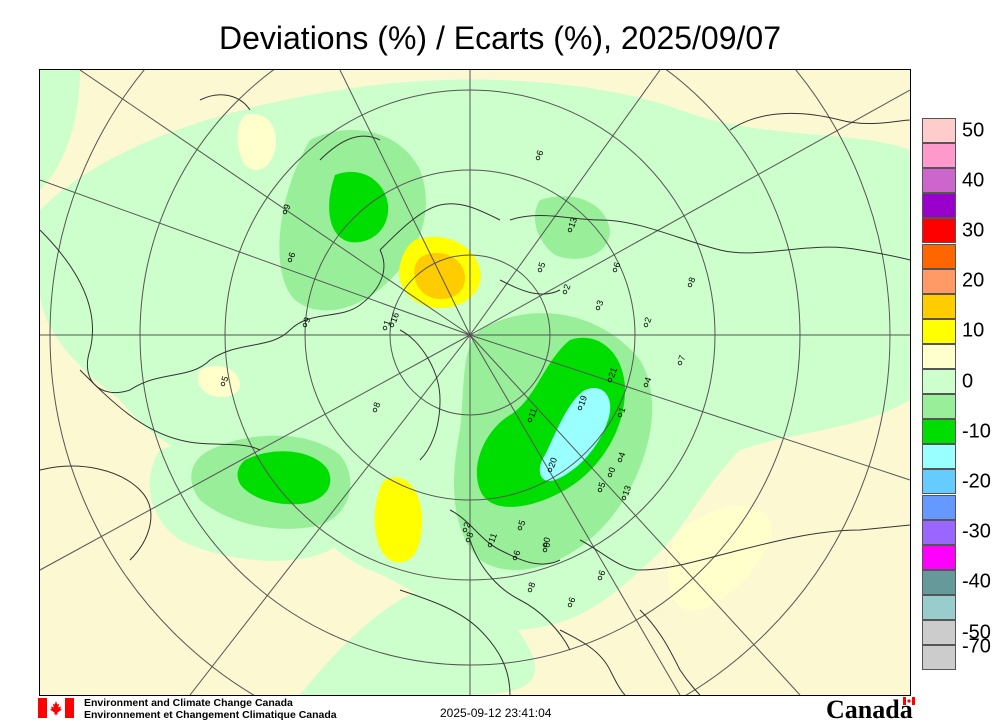  I want to click on canada-flag-icon, so click(56, 708).